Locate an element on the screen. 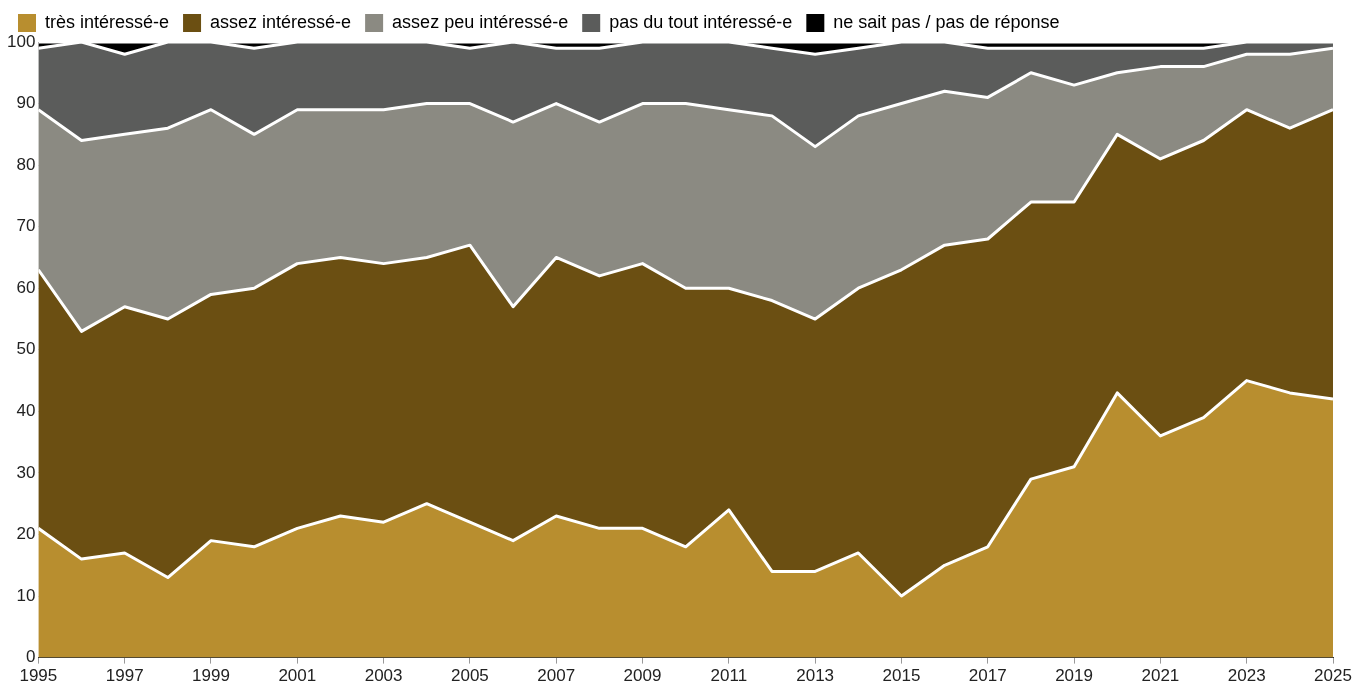  y-tick-label: 50 is located at coordinates (26, 349).